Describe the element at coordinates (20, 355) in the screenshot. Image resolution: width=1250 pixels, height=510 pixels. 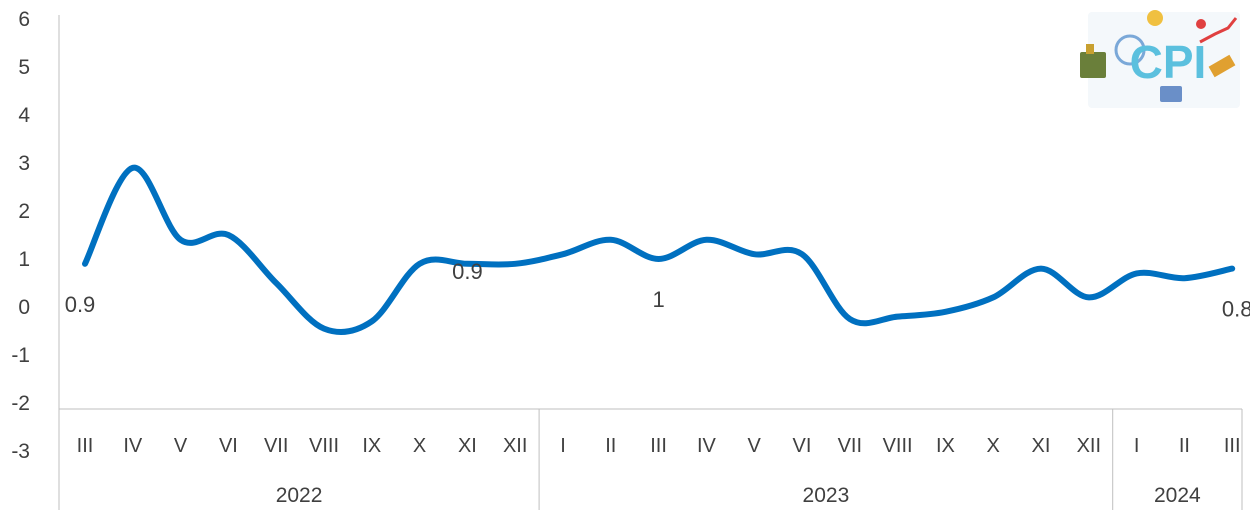
I see `y-tick-label: -1` at that location.